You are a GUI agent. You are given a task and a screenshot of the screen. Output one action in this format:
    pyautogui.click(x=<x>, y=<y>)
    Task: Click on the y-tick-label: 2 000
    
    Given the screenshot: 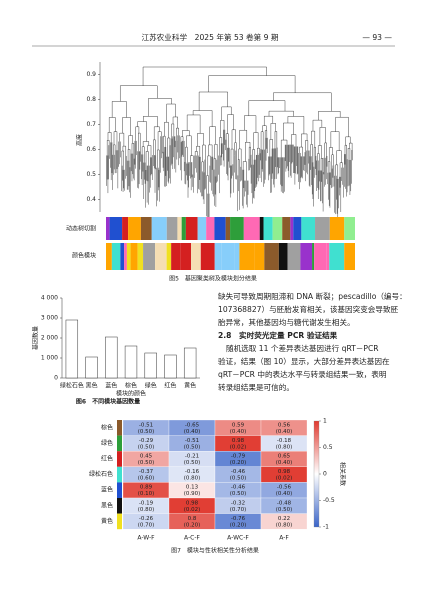 What is the action you would take?
    pyautogui.click(x=49, y=338)
    